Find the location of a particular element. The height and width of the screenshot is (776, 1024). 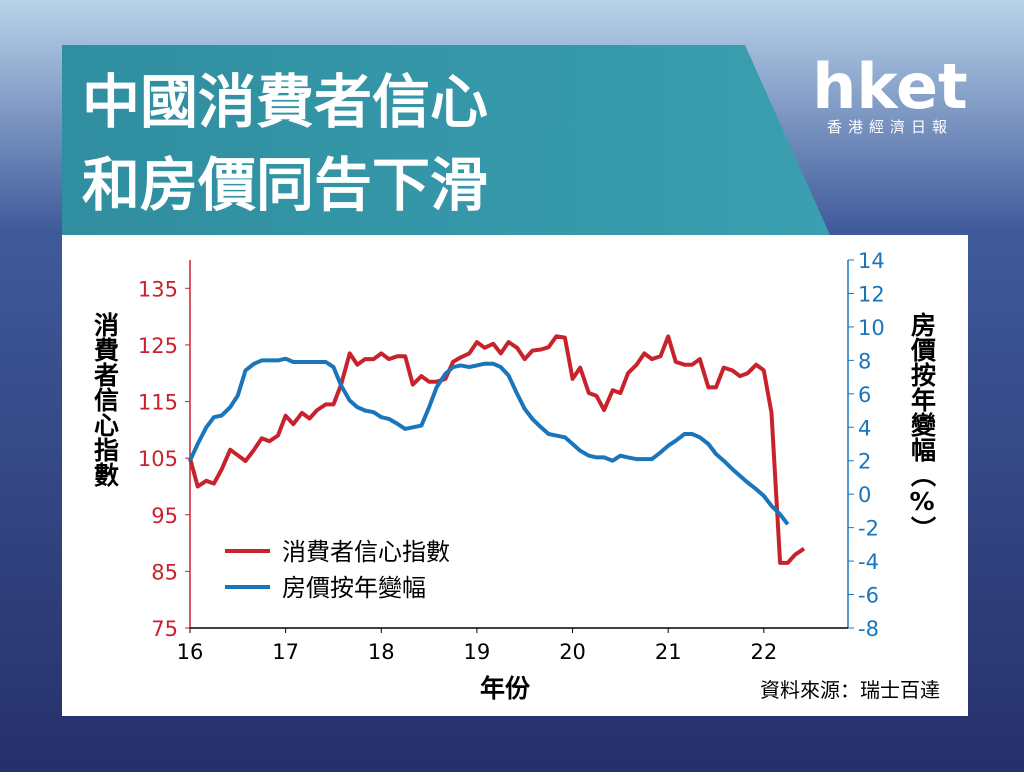

y-axis-label: 消費者信心指數 is located at coordinates (106, 400).